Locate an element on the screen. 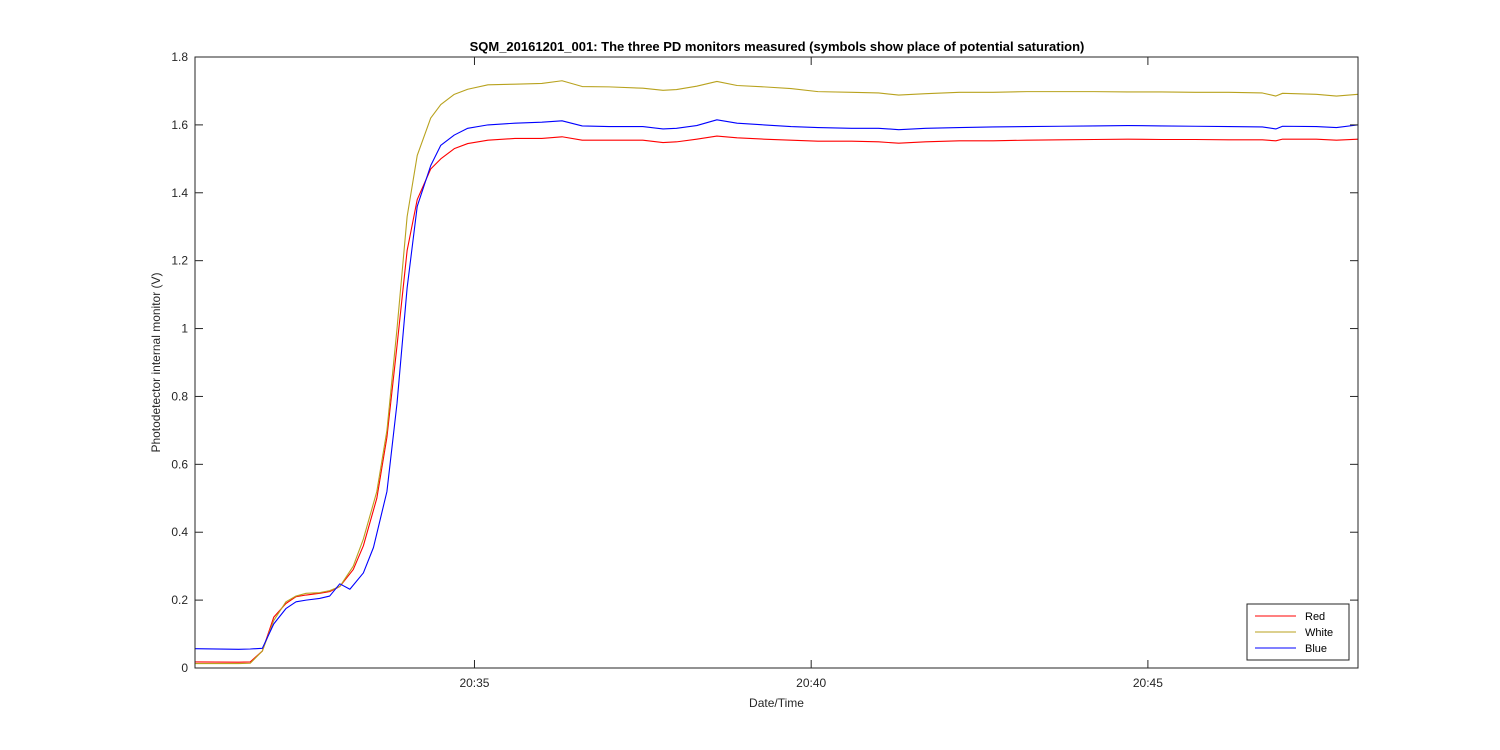 The image size is (1500, 750). y-tick-label: 0 is located at coordinates (184, 668).